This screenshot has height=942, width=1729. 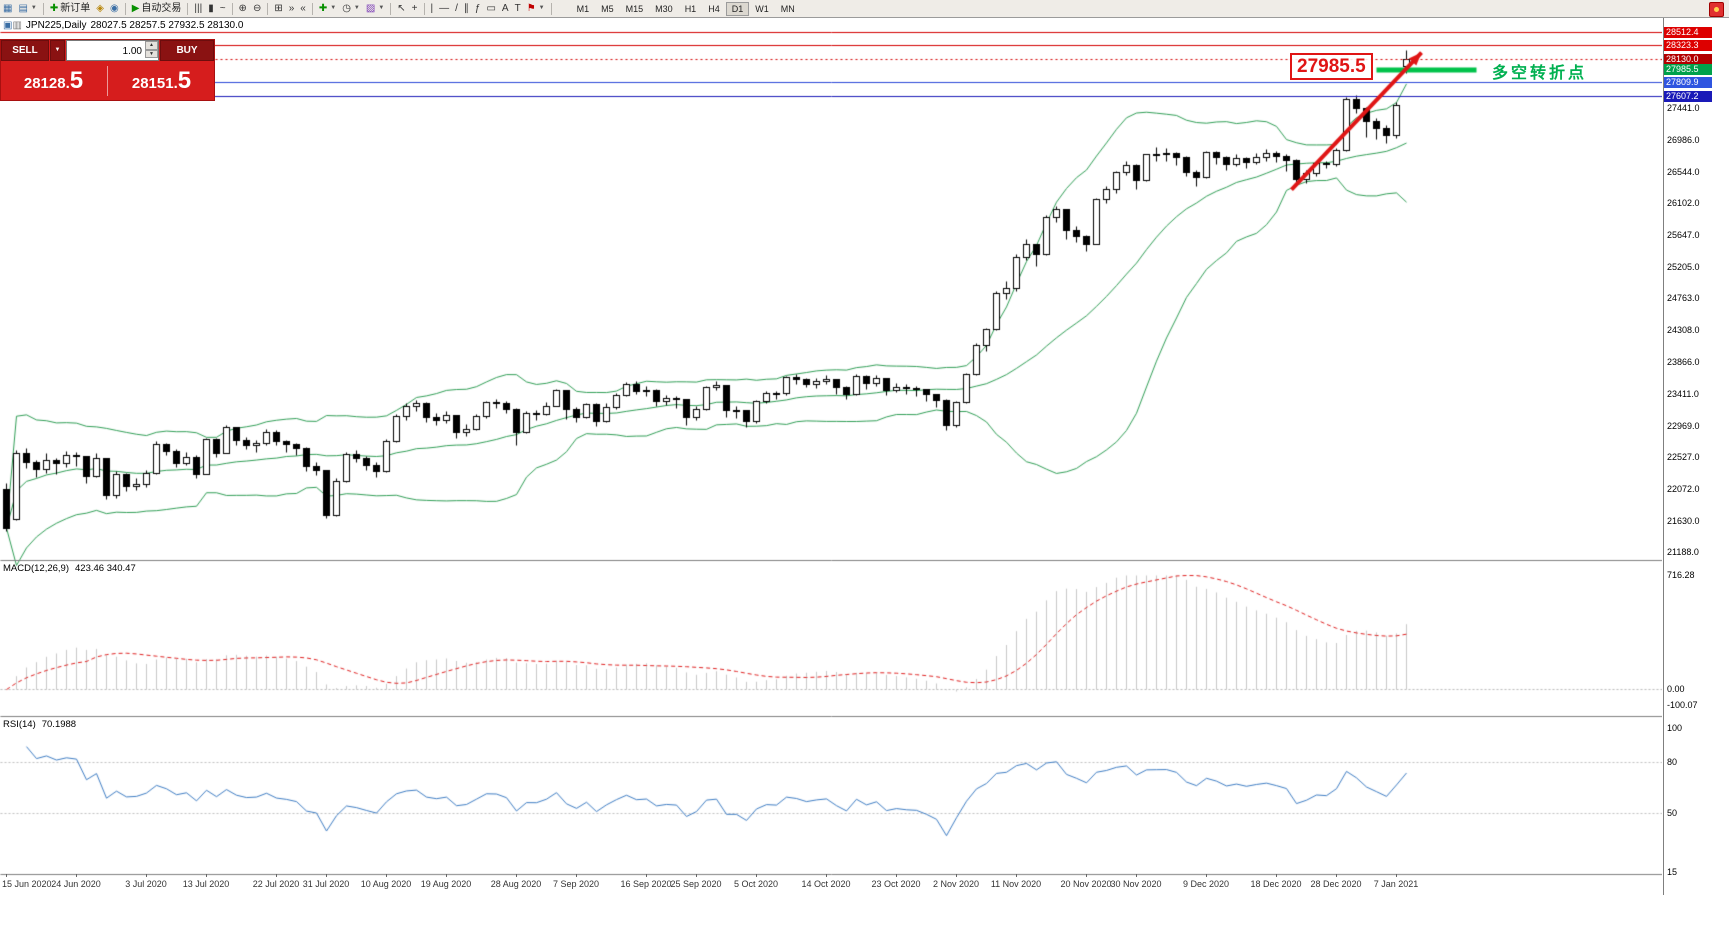 What do you see at coordinates (583, 8) in the screenshot?
I see `timeframe-m1: M1` at bounding box center [583, 8].